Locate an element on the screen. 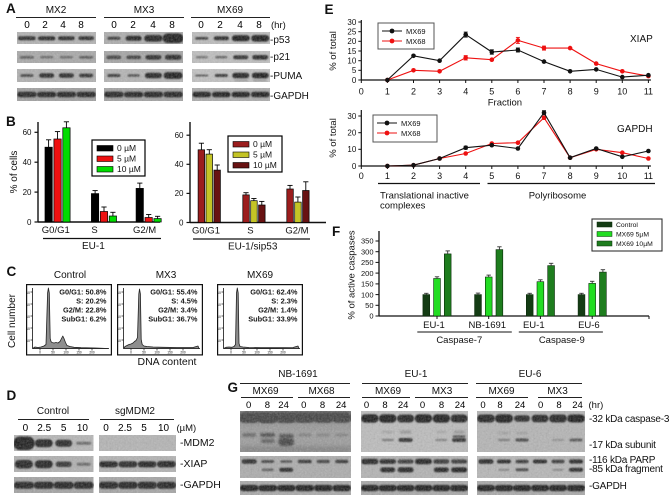 The height and width of the screenshot is (498, 671). svg-text: SubG1: 6.2% is located at coordinates (84, 319).